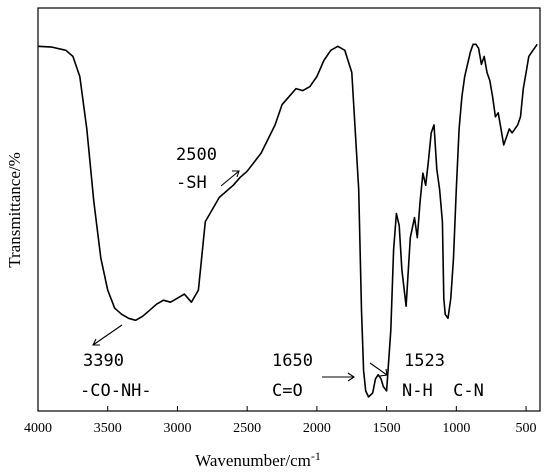 Image resolution: width=550 pixels, height=475 pixels. I want to click on x-axis-title-superscript: -1, so click(316, 456).